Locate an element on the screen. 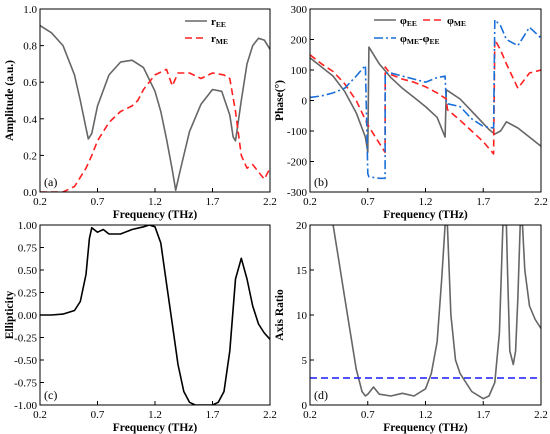 The image size is (550, 434). y-tick-label: 0.75 is located at coordinates (28, 249).